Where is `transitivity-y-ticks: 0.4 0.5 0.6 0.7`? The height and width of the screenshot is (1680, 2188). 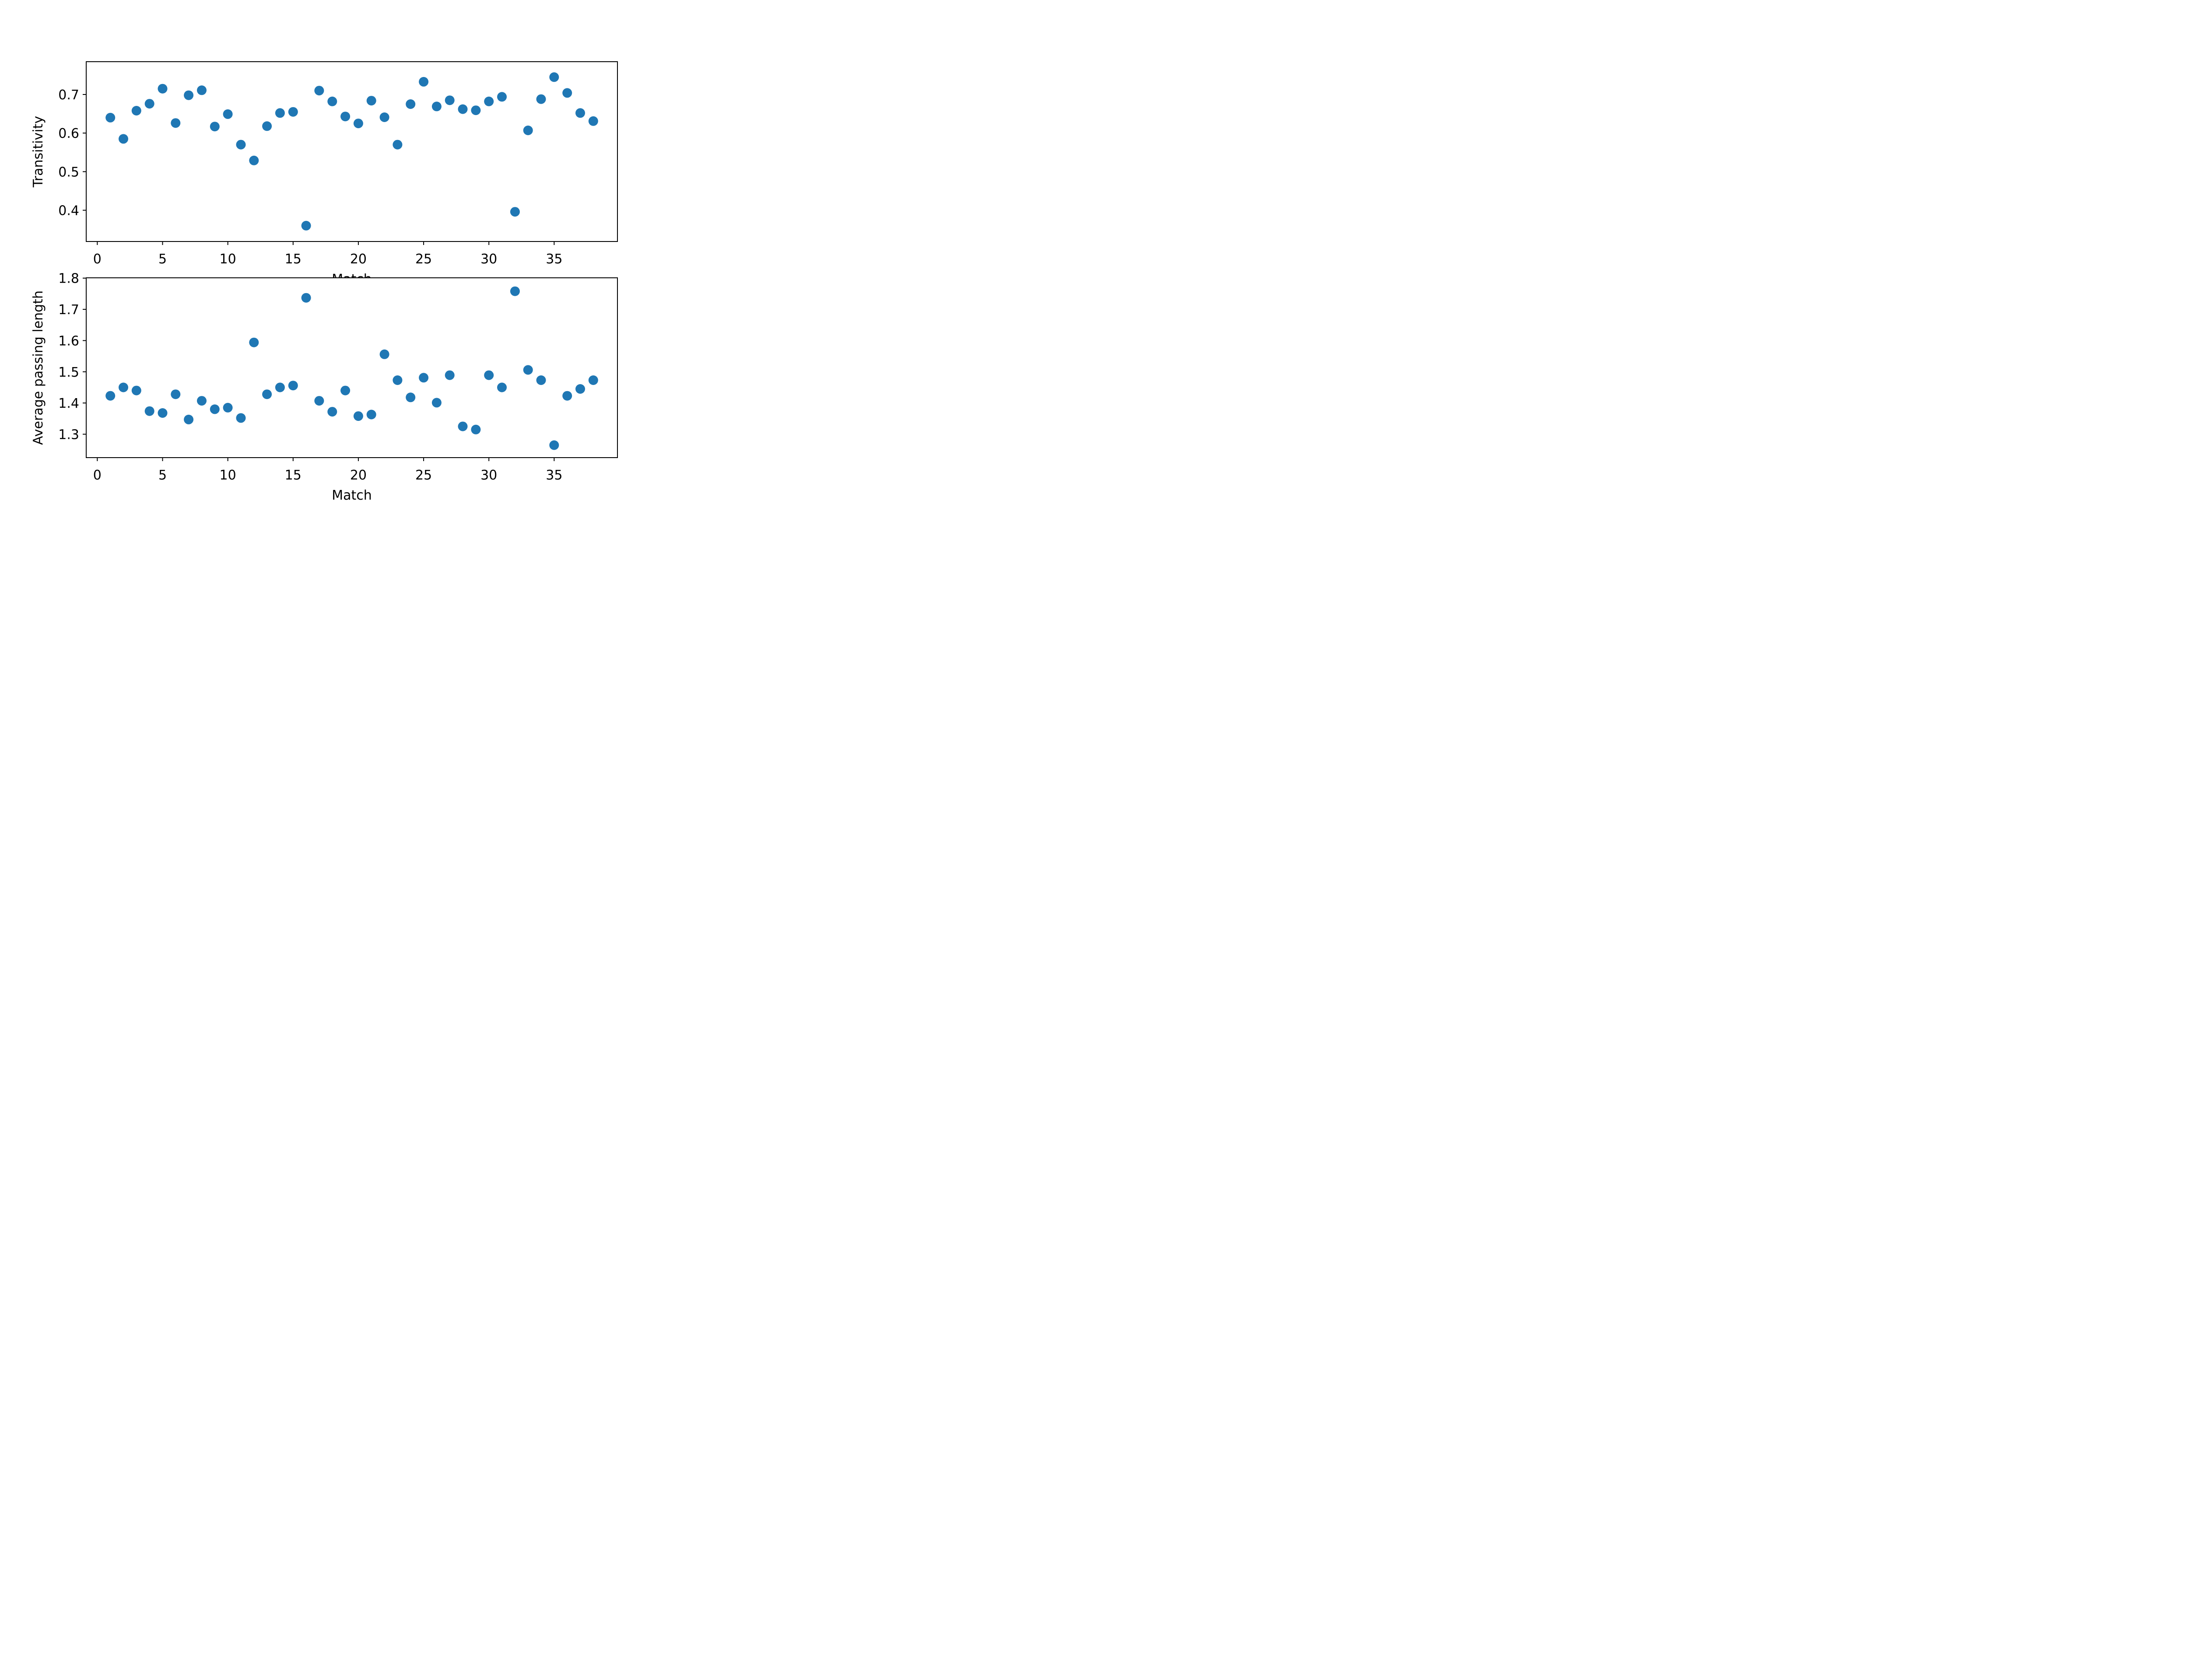
transitivity-y-ticks: 0.4 0.5 0.6 0.7 is located at coordinates (72, 153).